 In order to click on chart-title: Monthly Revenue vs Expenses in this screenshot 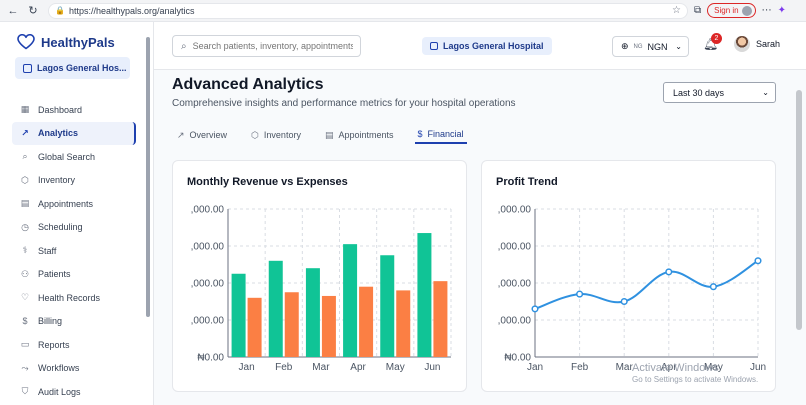, I will do `click(267, 182)`.